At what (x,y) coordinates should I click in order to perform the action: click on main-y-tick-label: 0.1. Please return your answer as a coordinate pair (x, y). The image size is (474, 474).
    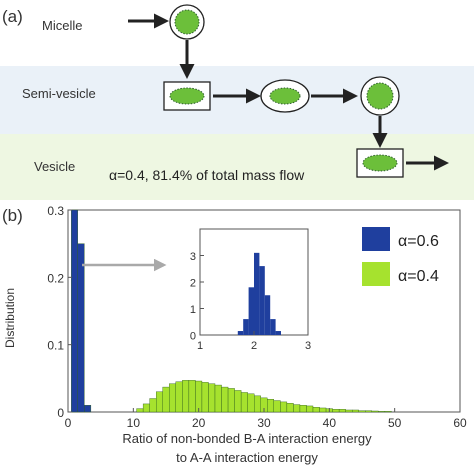
    Looking at the image, I should click on (55, 346).